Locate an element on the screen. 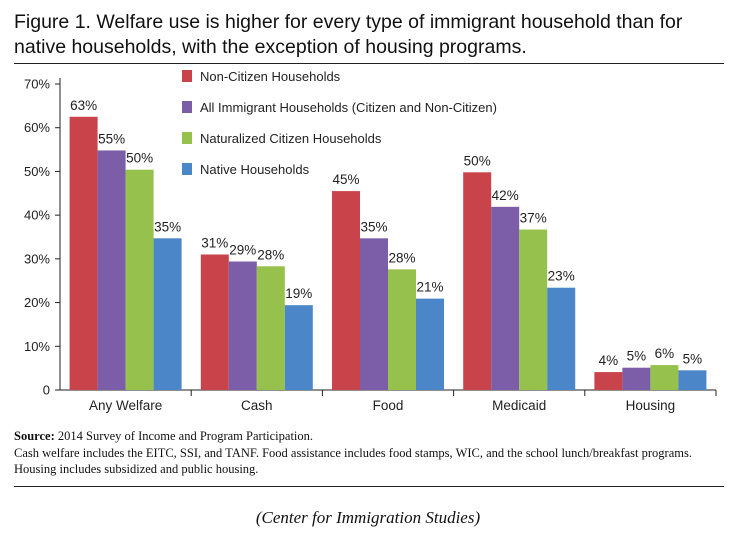 This screenshot has width=736, height=541. data-label: 21% is located at coordinates (429, 287).